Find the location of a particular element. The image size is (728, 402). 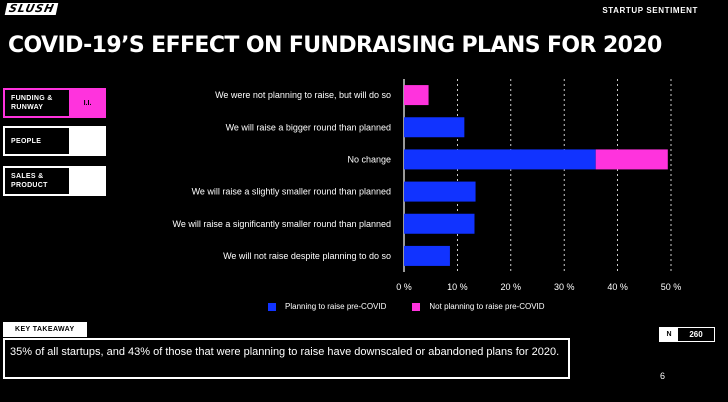

nav-sales-product: SALES & PRODUCT is located at coordinates (54, 181).